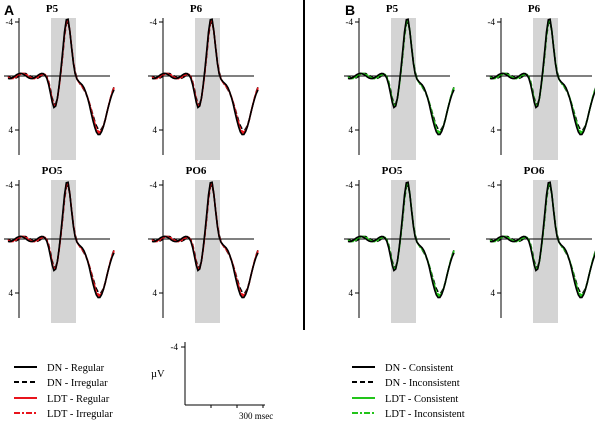 The width and height of the screenshot is (595, 422). I want to click on subplot-b-p6: -4 4 P6, so click(540, 81).